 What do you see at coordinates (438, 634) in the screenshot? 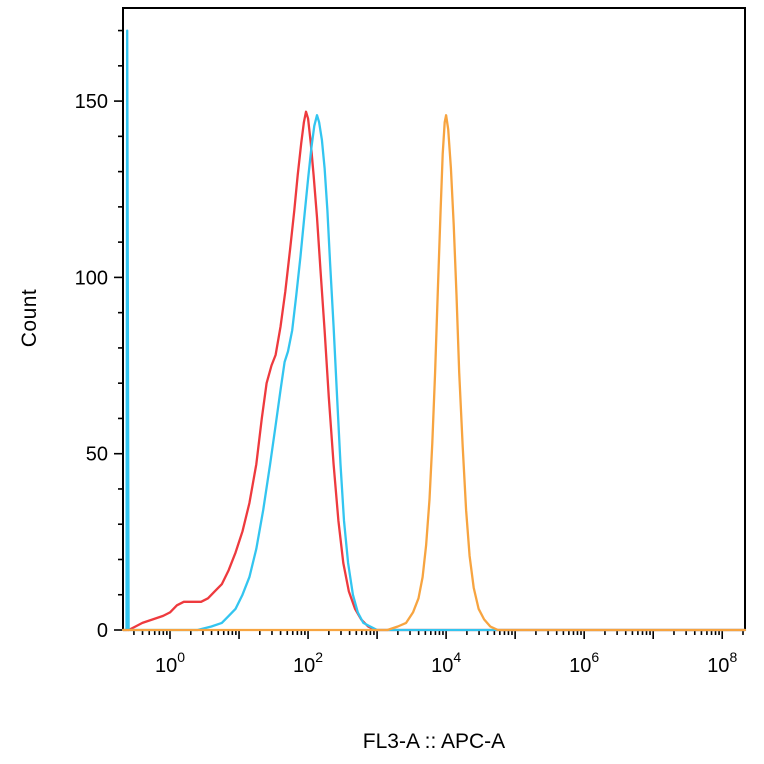
I see `x-axis-ticks` at bounding box center [438, 634].